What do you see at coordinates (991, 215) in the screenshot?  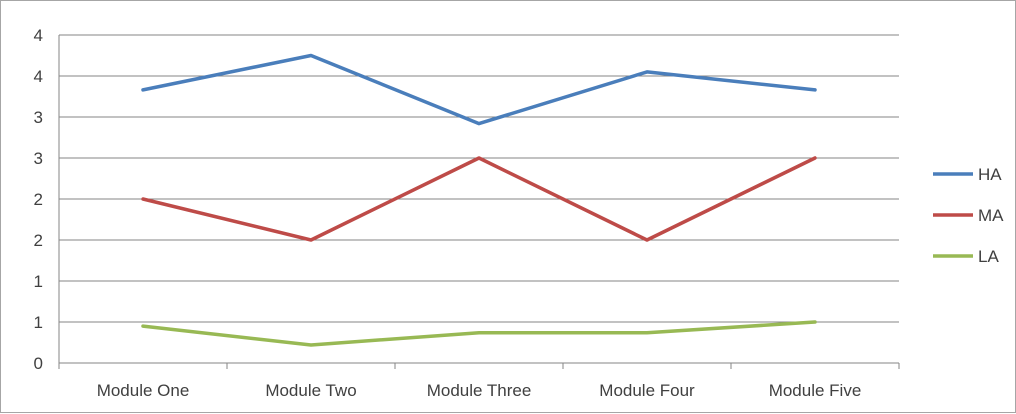 I see `legend-label: MA` at bounding box center [991, 215].